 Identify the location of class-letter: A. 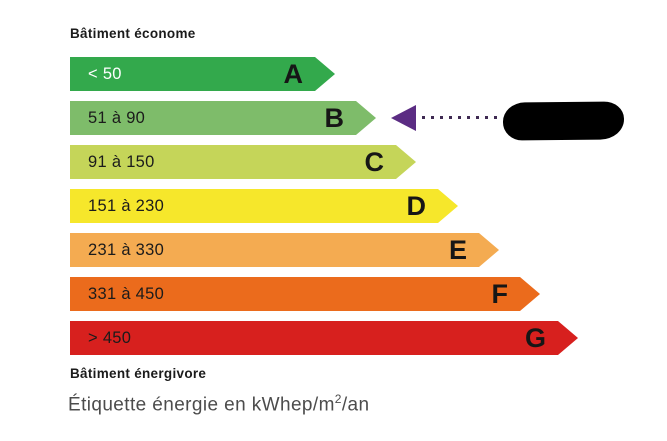
(293, 73).